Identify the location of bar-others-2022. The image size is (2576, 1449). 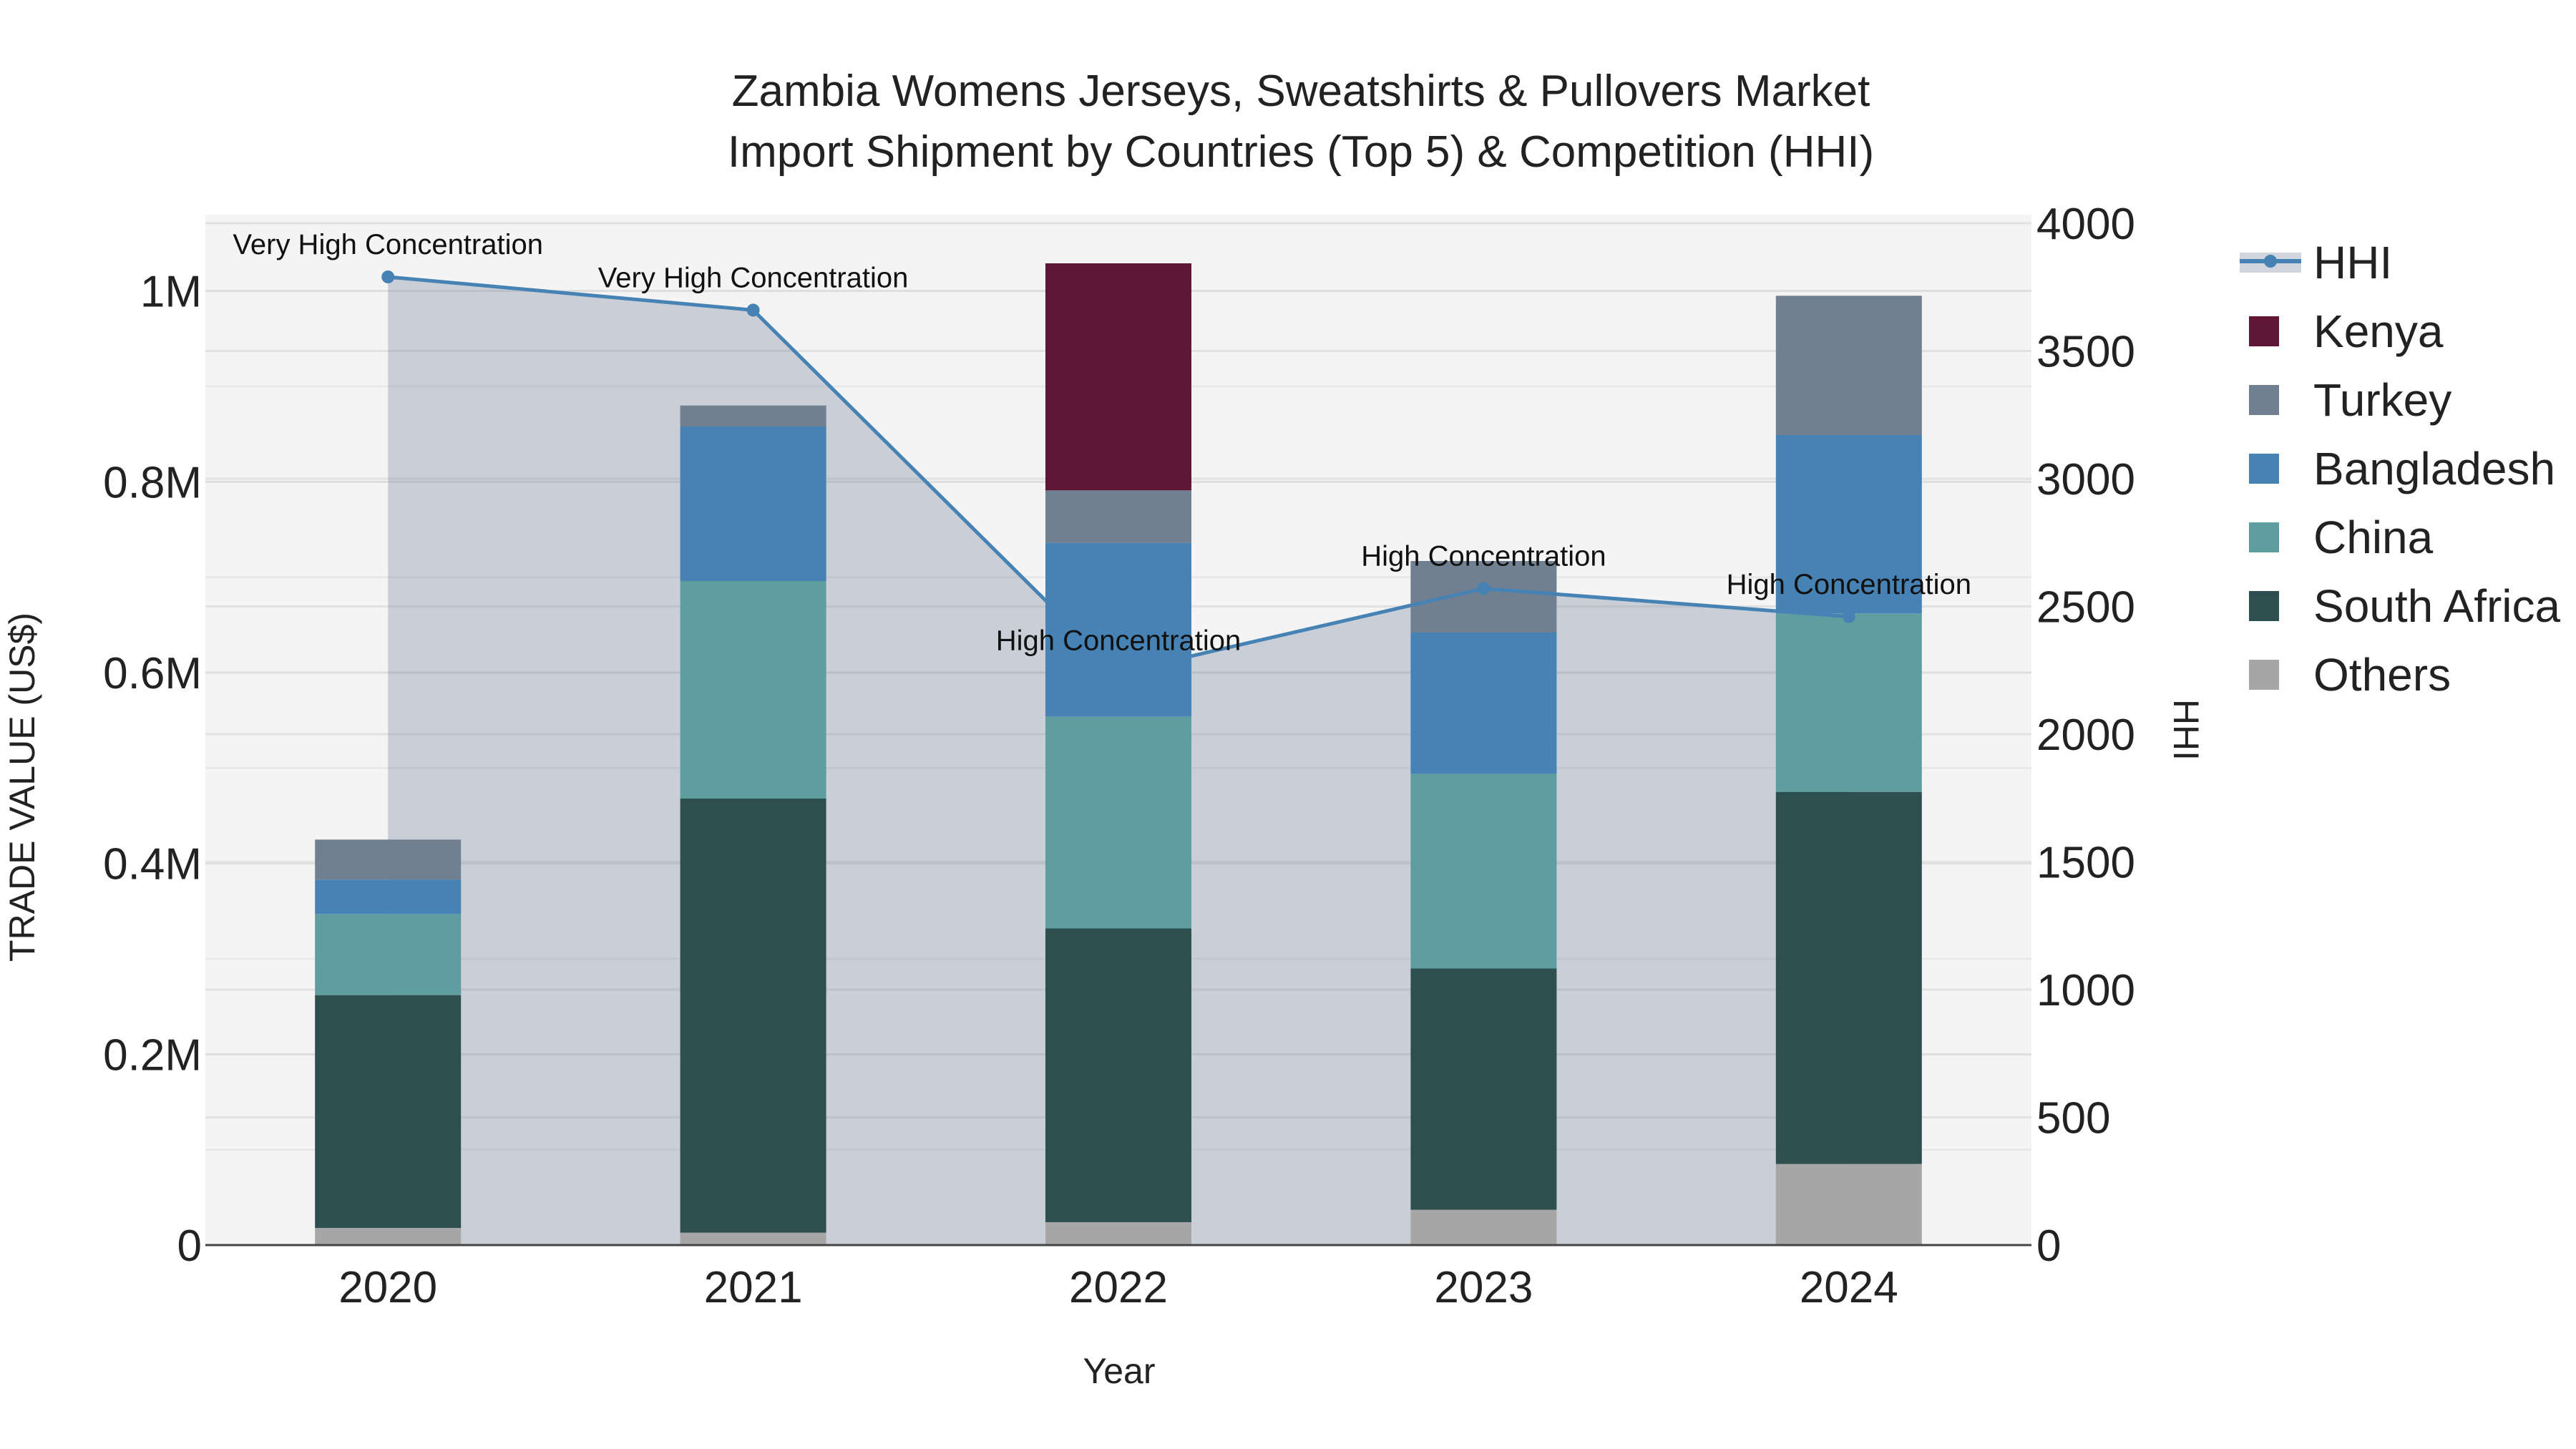
(1118, 1233).